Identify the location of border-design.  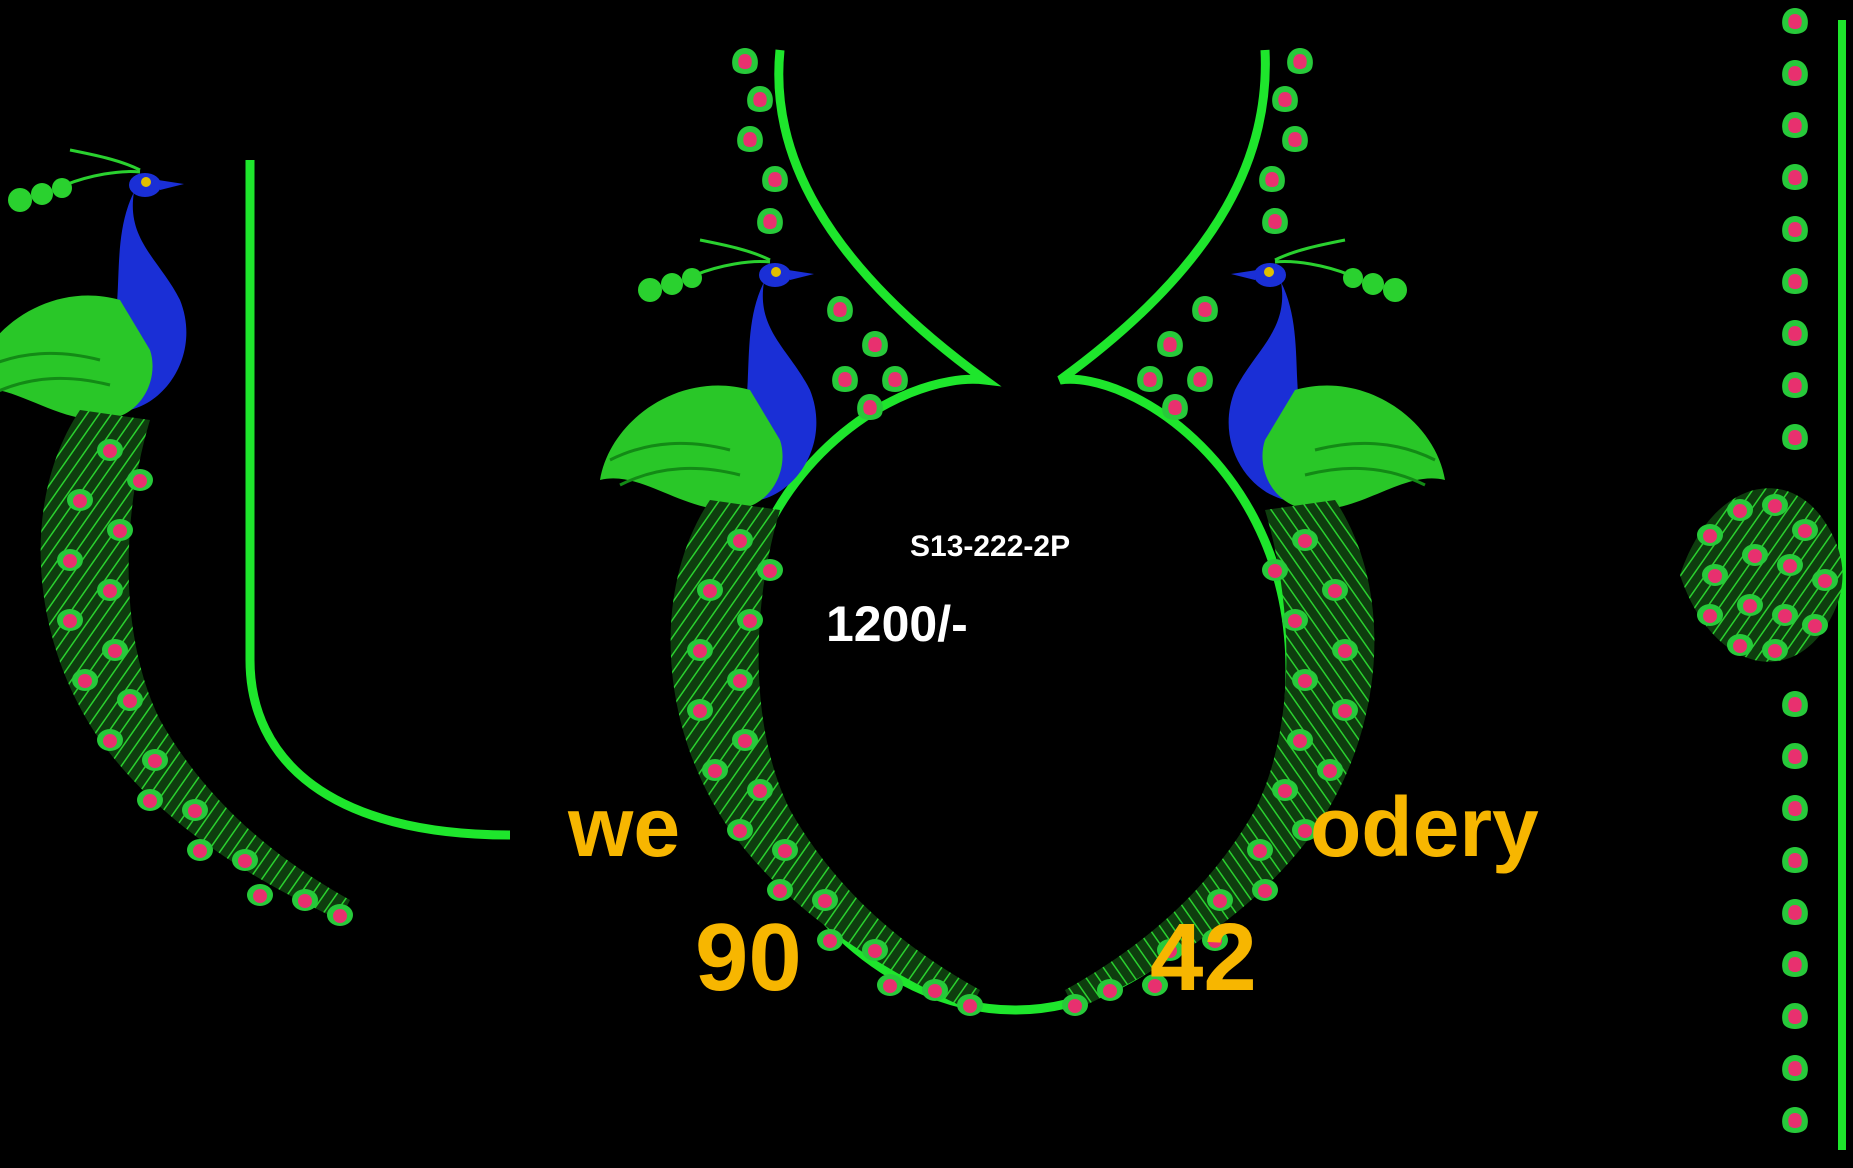
(1763, 579).